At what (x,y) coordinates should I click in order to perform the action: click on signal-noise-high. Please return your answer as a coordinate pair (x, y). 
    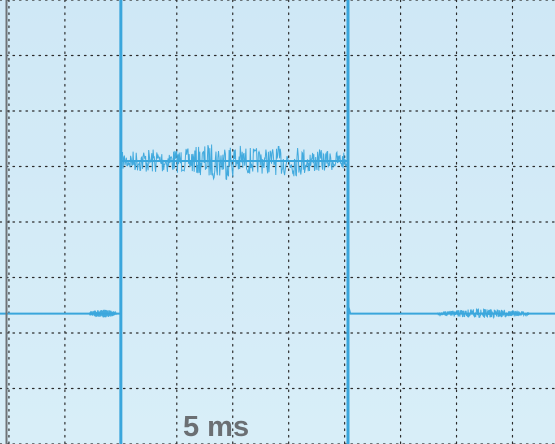
    Looking at the image, I should click on (235, 162).